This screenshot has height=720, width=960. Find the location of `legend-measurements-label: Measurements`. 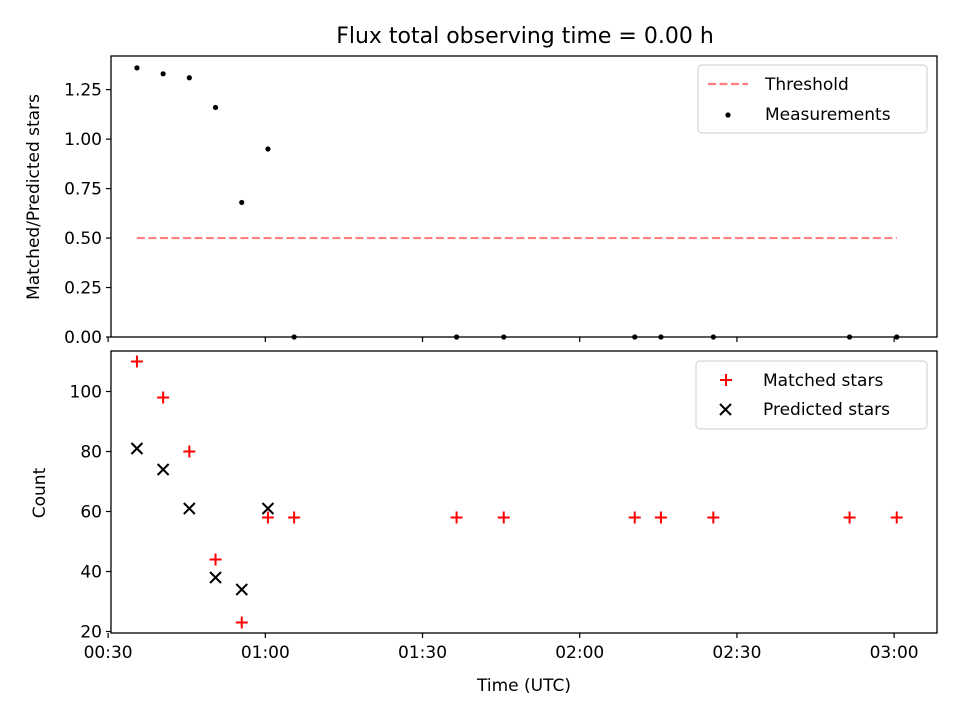

legend-measurements-label: Measurements is located at coordinates (828, 115).